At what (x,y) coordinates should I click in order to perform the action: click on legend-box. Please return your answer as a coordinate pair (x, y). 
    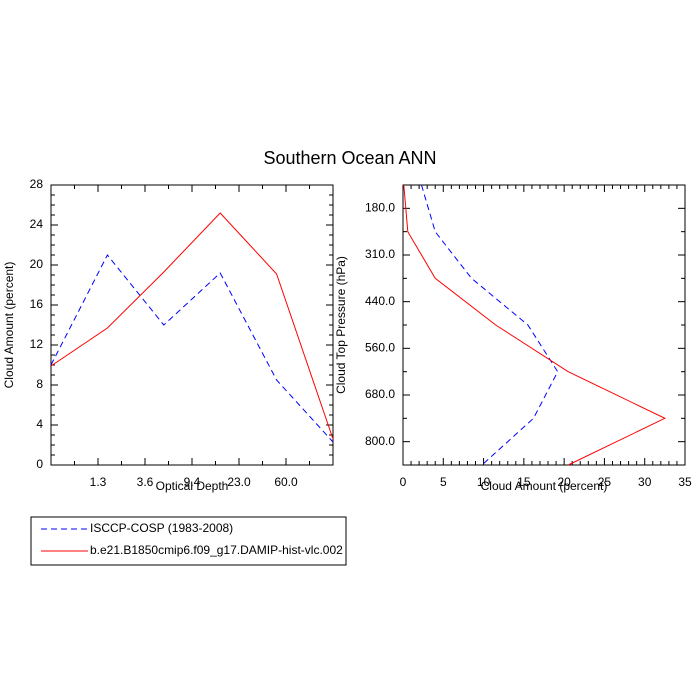
    Looking at the image, I should click on (188, 541).